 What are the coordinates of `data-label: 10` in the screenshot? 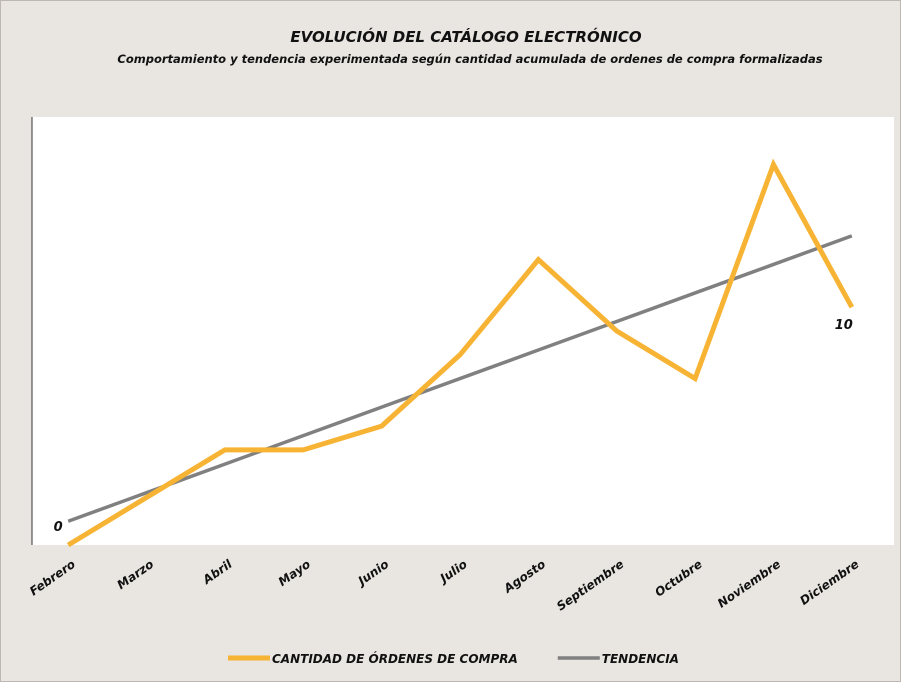 It's located at (844, 325).